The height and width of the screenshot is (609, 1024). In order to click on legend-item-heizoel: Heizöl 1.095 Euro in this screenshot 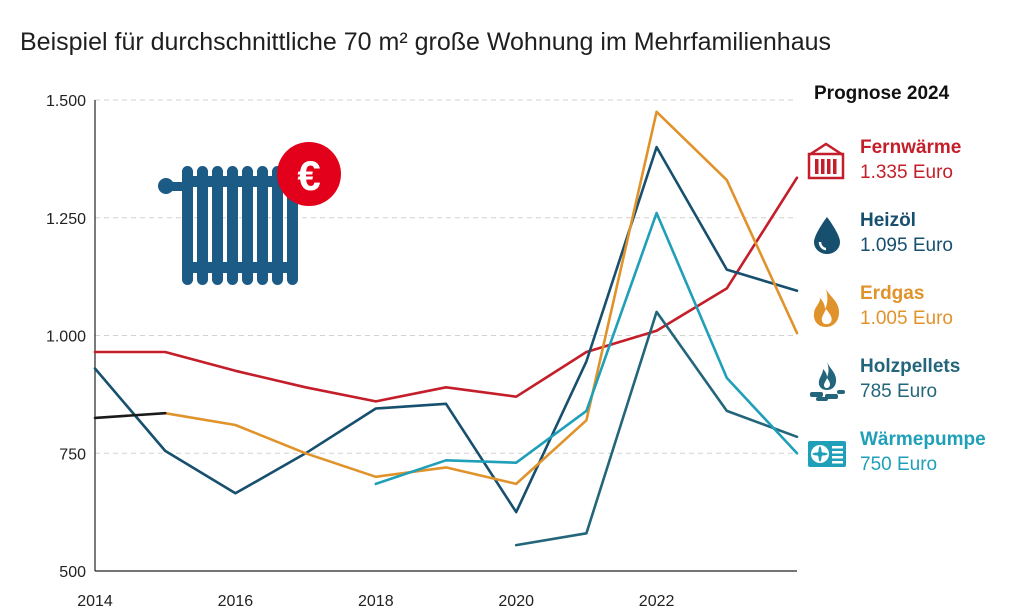, I will do `click(911, 236)`.